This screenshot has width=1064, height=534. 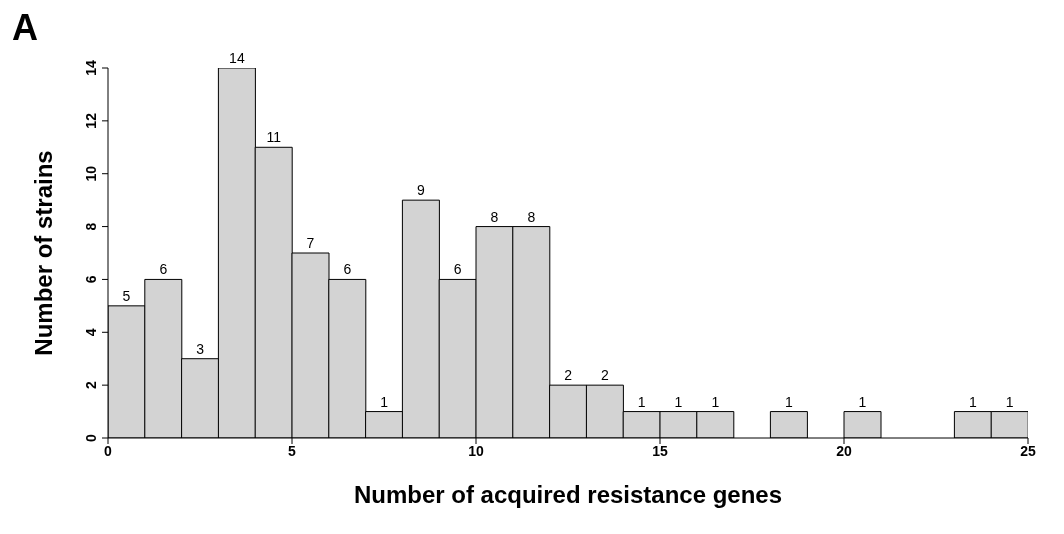 What do you see at coordinates (91, 385) in the screenshot?
I see `y-tick-label: 2` at bounding box center [91, 385].